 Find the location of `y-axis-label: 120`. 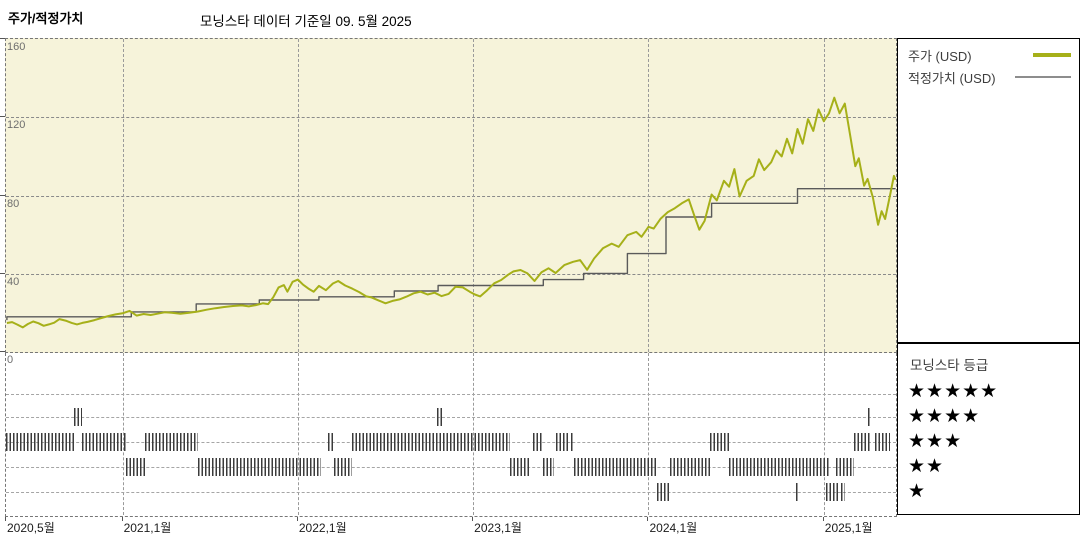

y-axis-label: 120 is located at coordinates (16, 125).